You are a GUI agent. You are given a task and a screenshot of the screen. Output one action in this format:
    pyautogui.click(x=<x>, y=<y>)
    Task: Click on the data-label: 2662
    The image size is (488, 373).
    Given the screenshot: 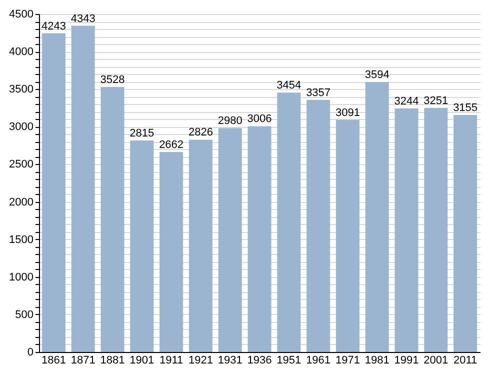 What is the action you would take?
    pyautogui.click(x=171, y=145)
    